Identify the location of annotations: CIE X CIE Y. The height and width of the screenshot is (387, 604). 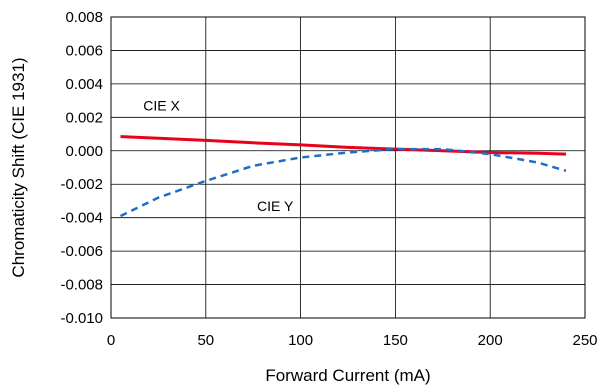
(218, 156).